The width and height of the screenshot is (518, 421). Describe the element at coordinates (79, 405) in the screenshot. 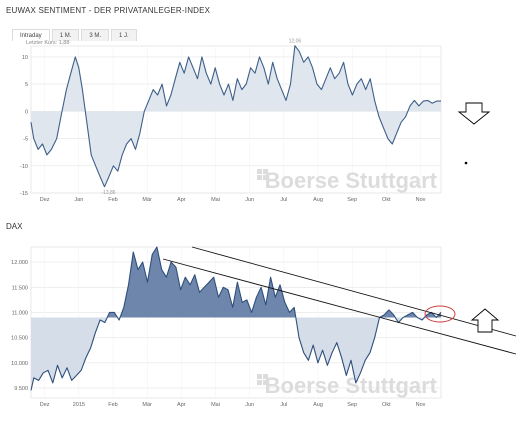

I see `dax-x-tick-label: 2015` at that location.